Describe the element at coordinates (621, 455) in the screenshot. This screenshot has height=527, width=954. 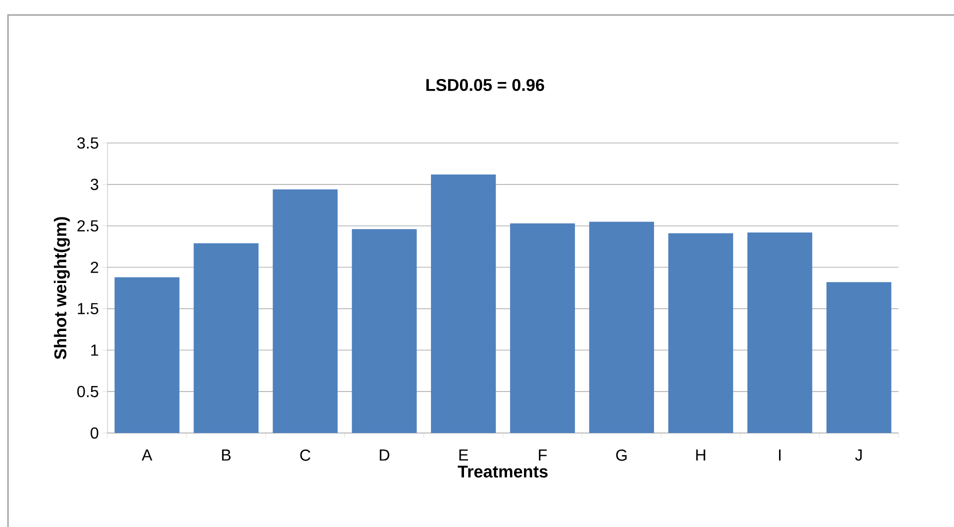
I see `x-tick-label: G` at that location.